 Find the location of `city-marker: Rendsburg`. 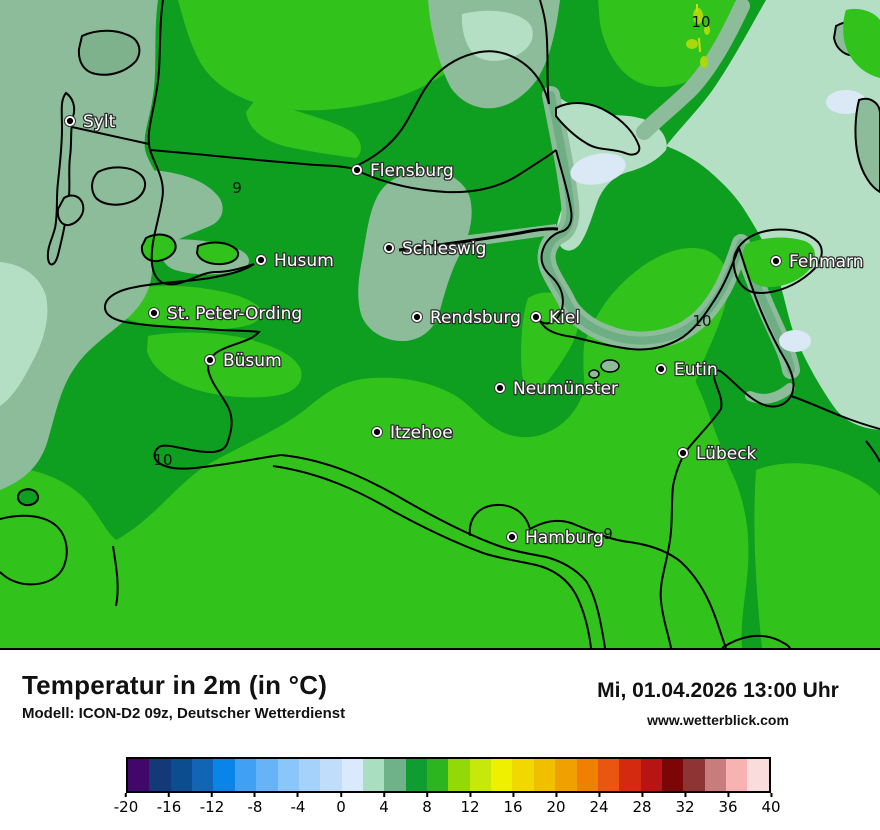

city-marker: Rendsburg is located at coordinates (466, 318).